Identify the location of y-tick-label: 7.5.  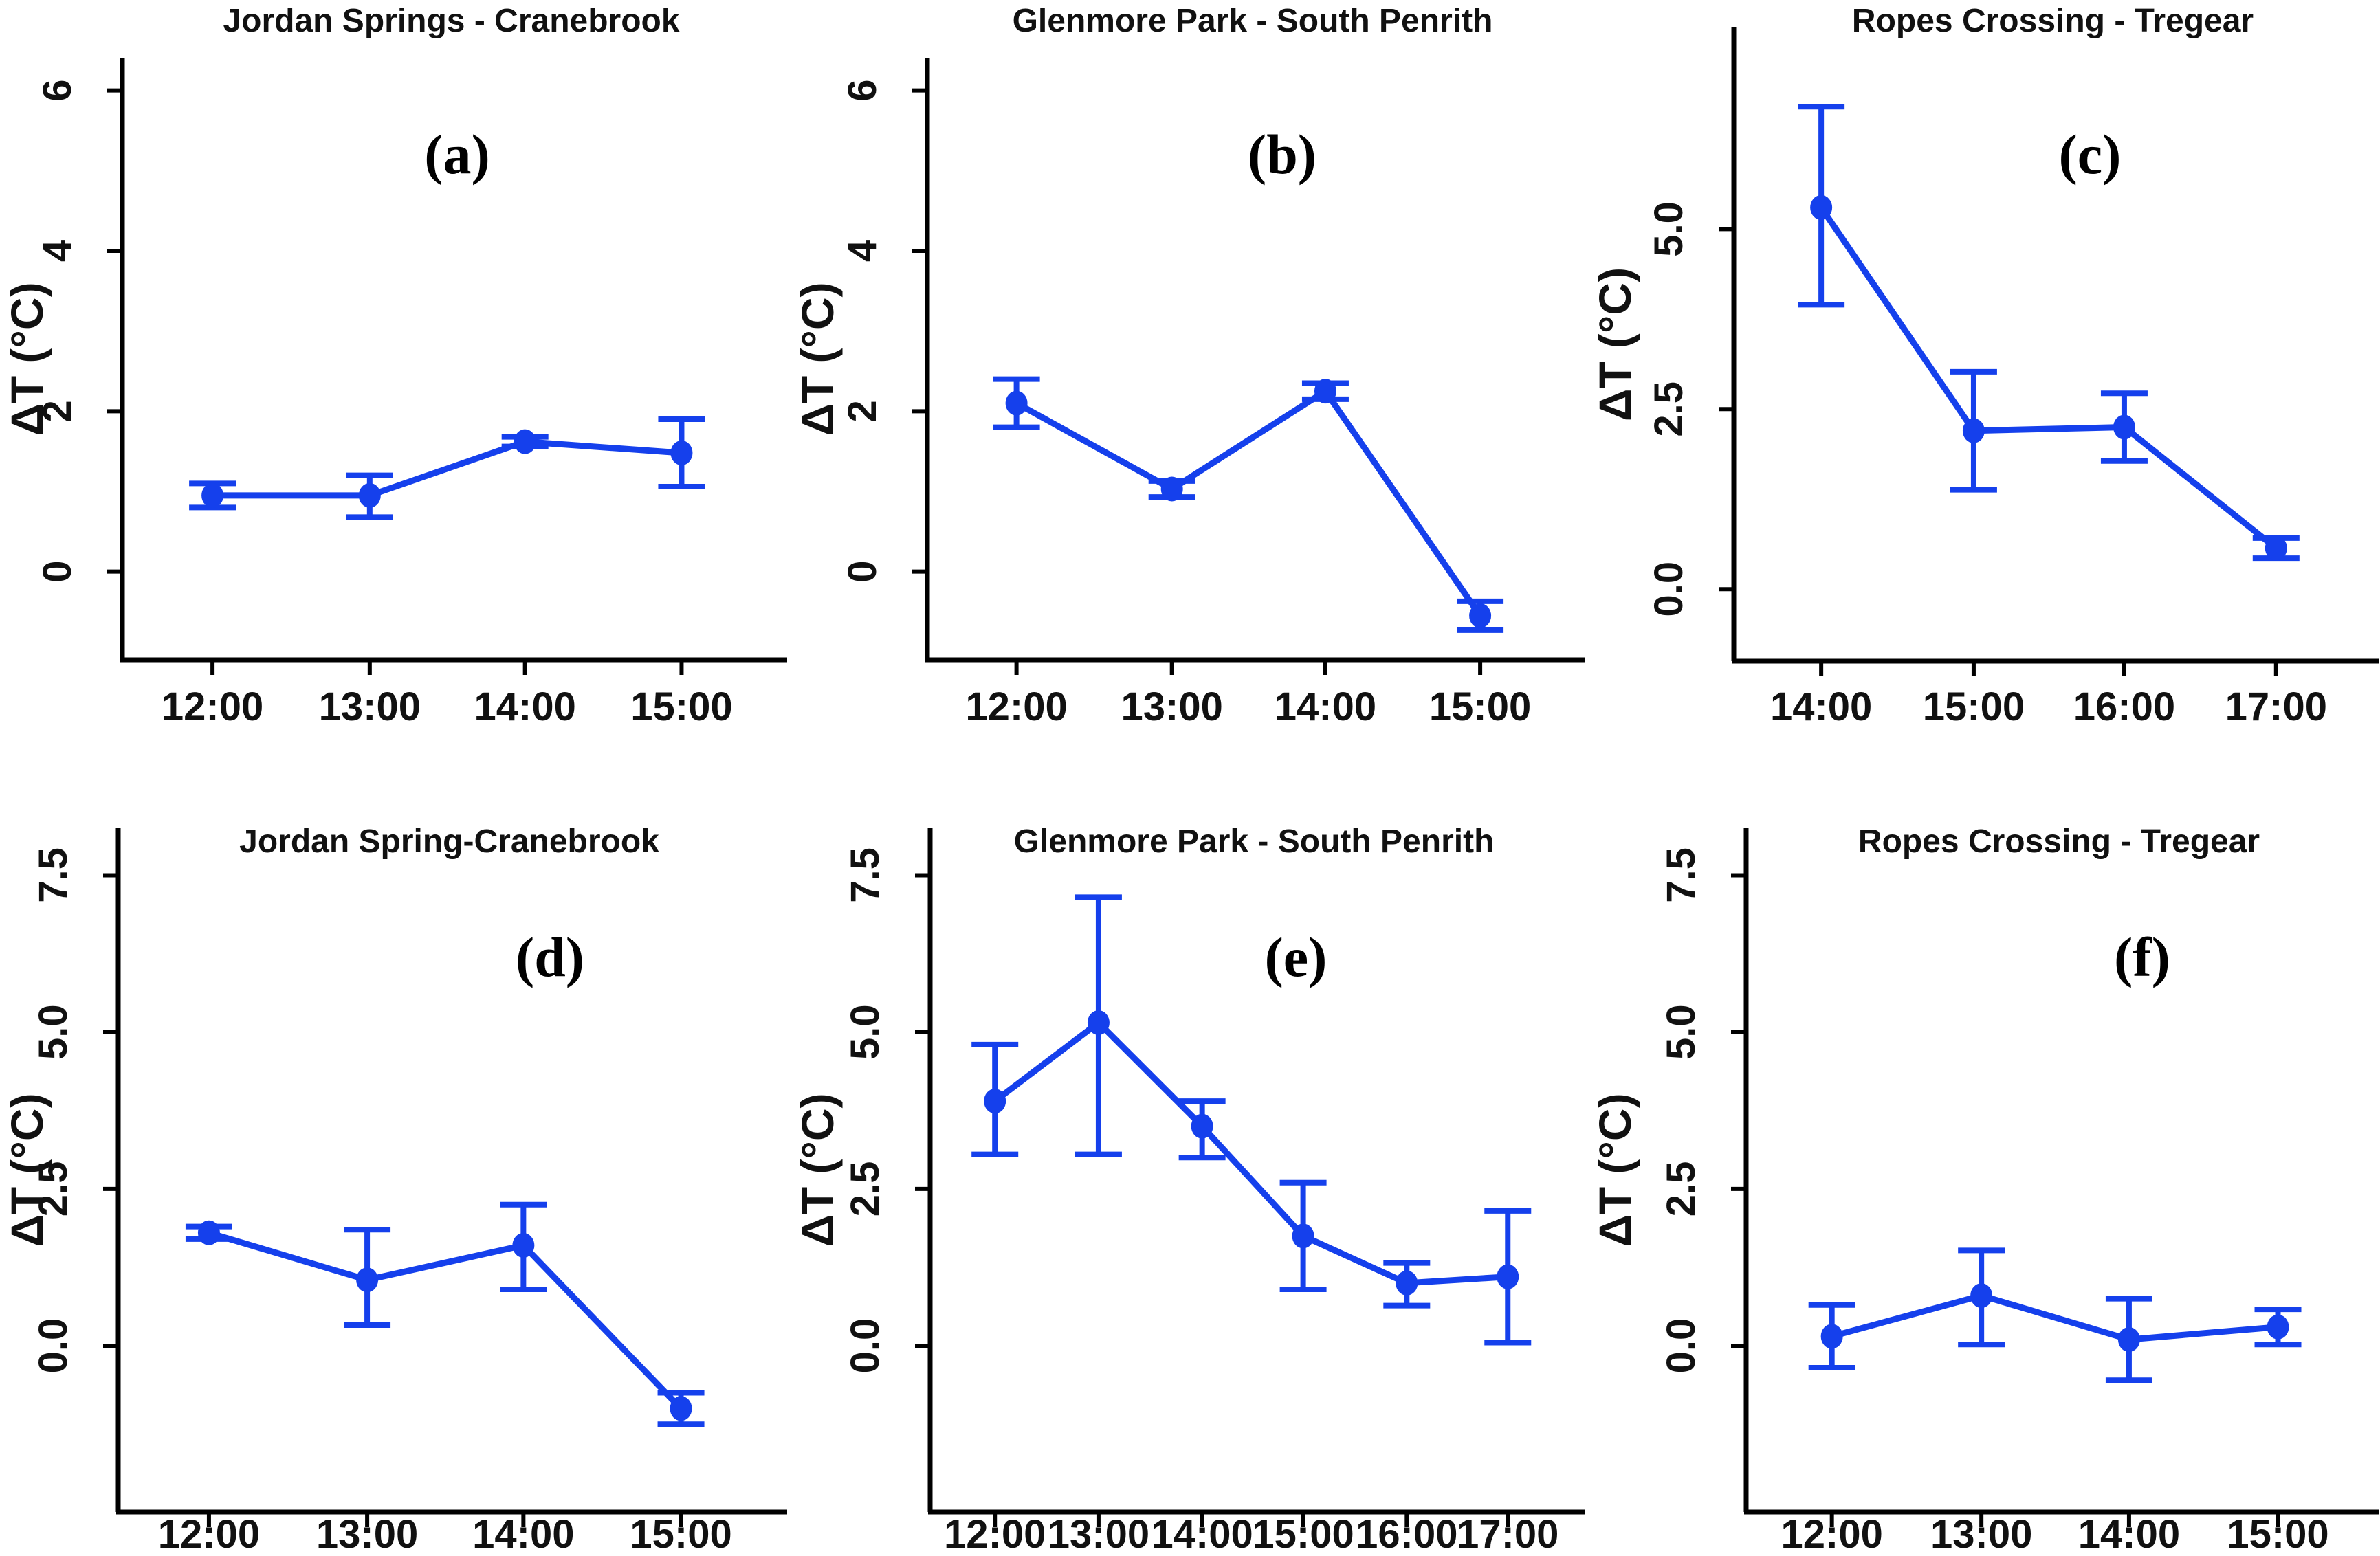
(865, 875).